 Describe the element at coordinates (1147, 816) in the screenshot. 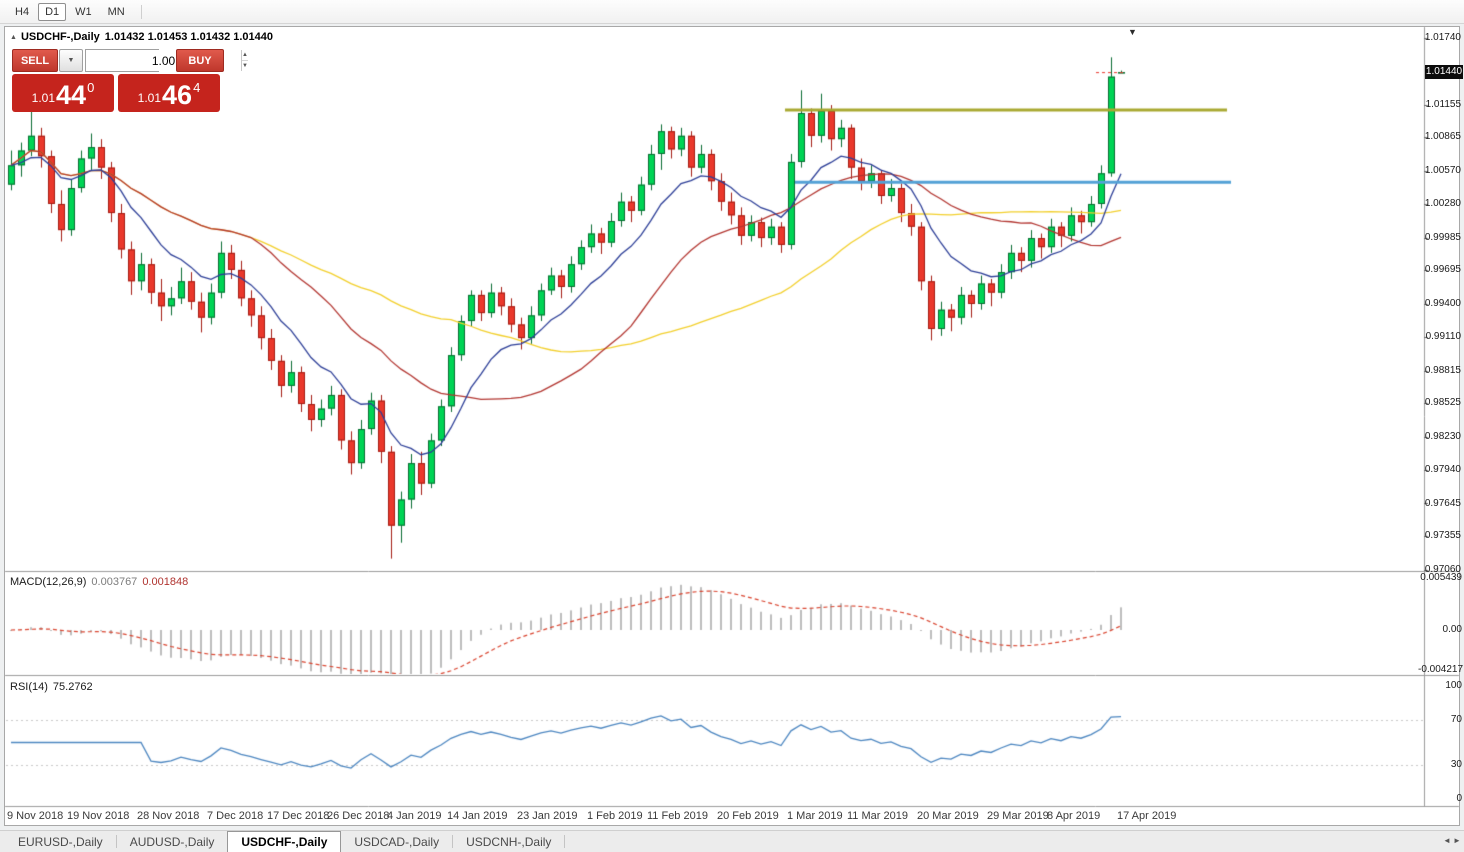

I see `date-label: 17 Apr 2019` at that location.